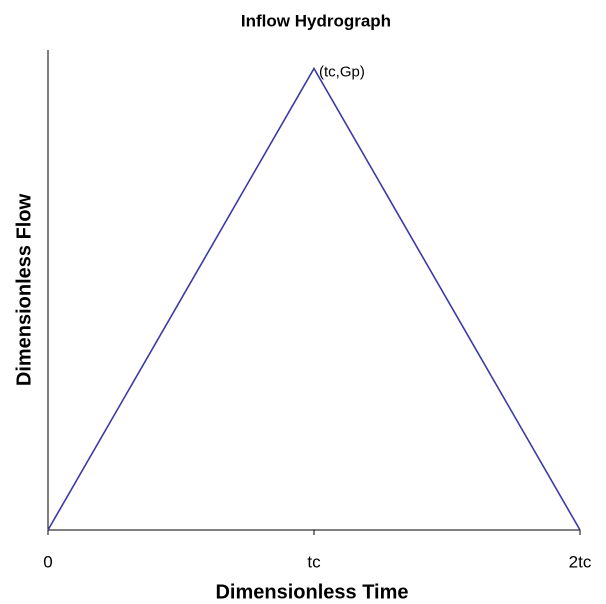 The height and width of the screenshot is (604, 606). Describe the element at coordinates (314, 561) in the screenshot. I see `x-tick-label: tc` at that location.